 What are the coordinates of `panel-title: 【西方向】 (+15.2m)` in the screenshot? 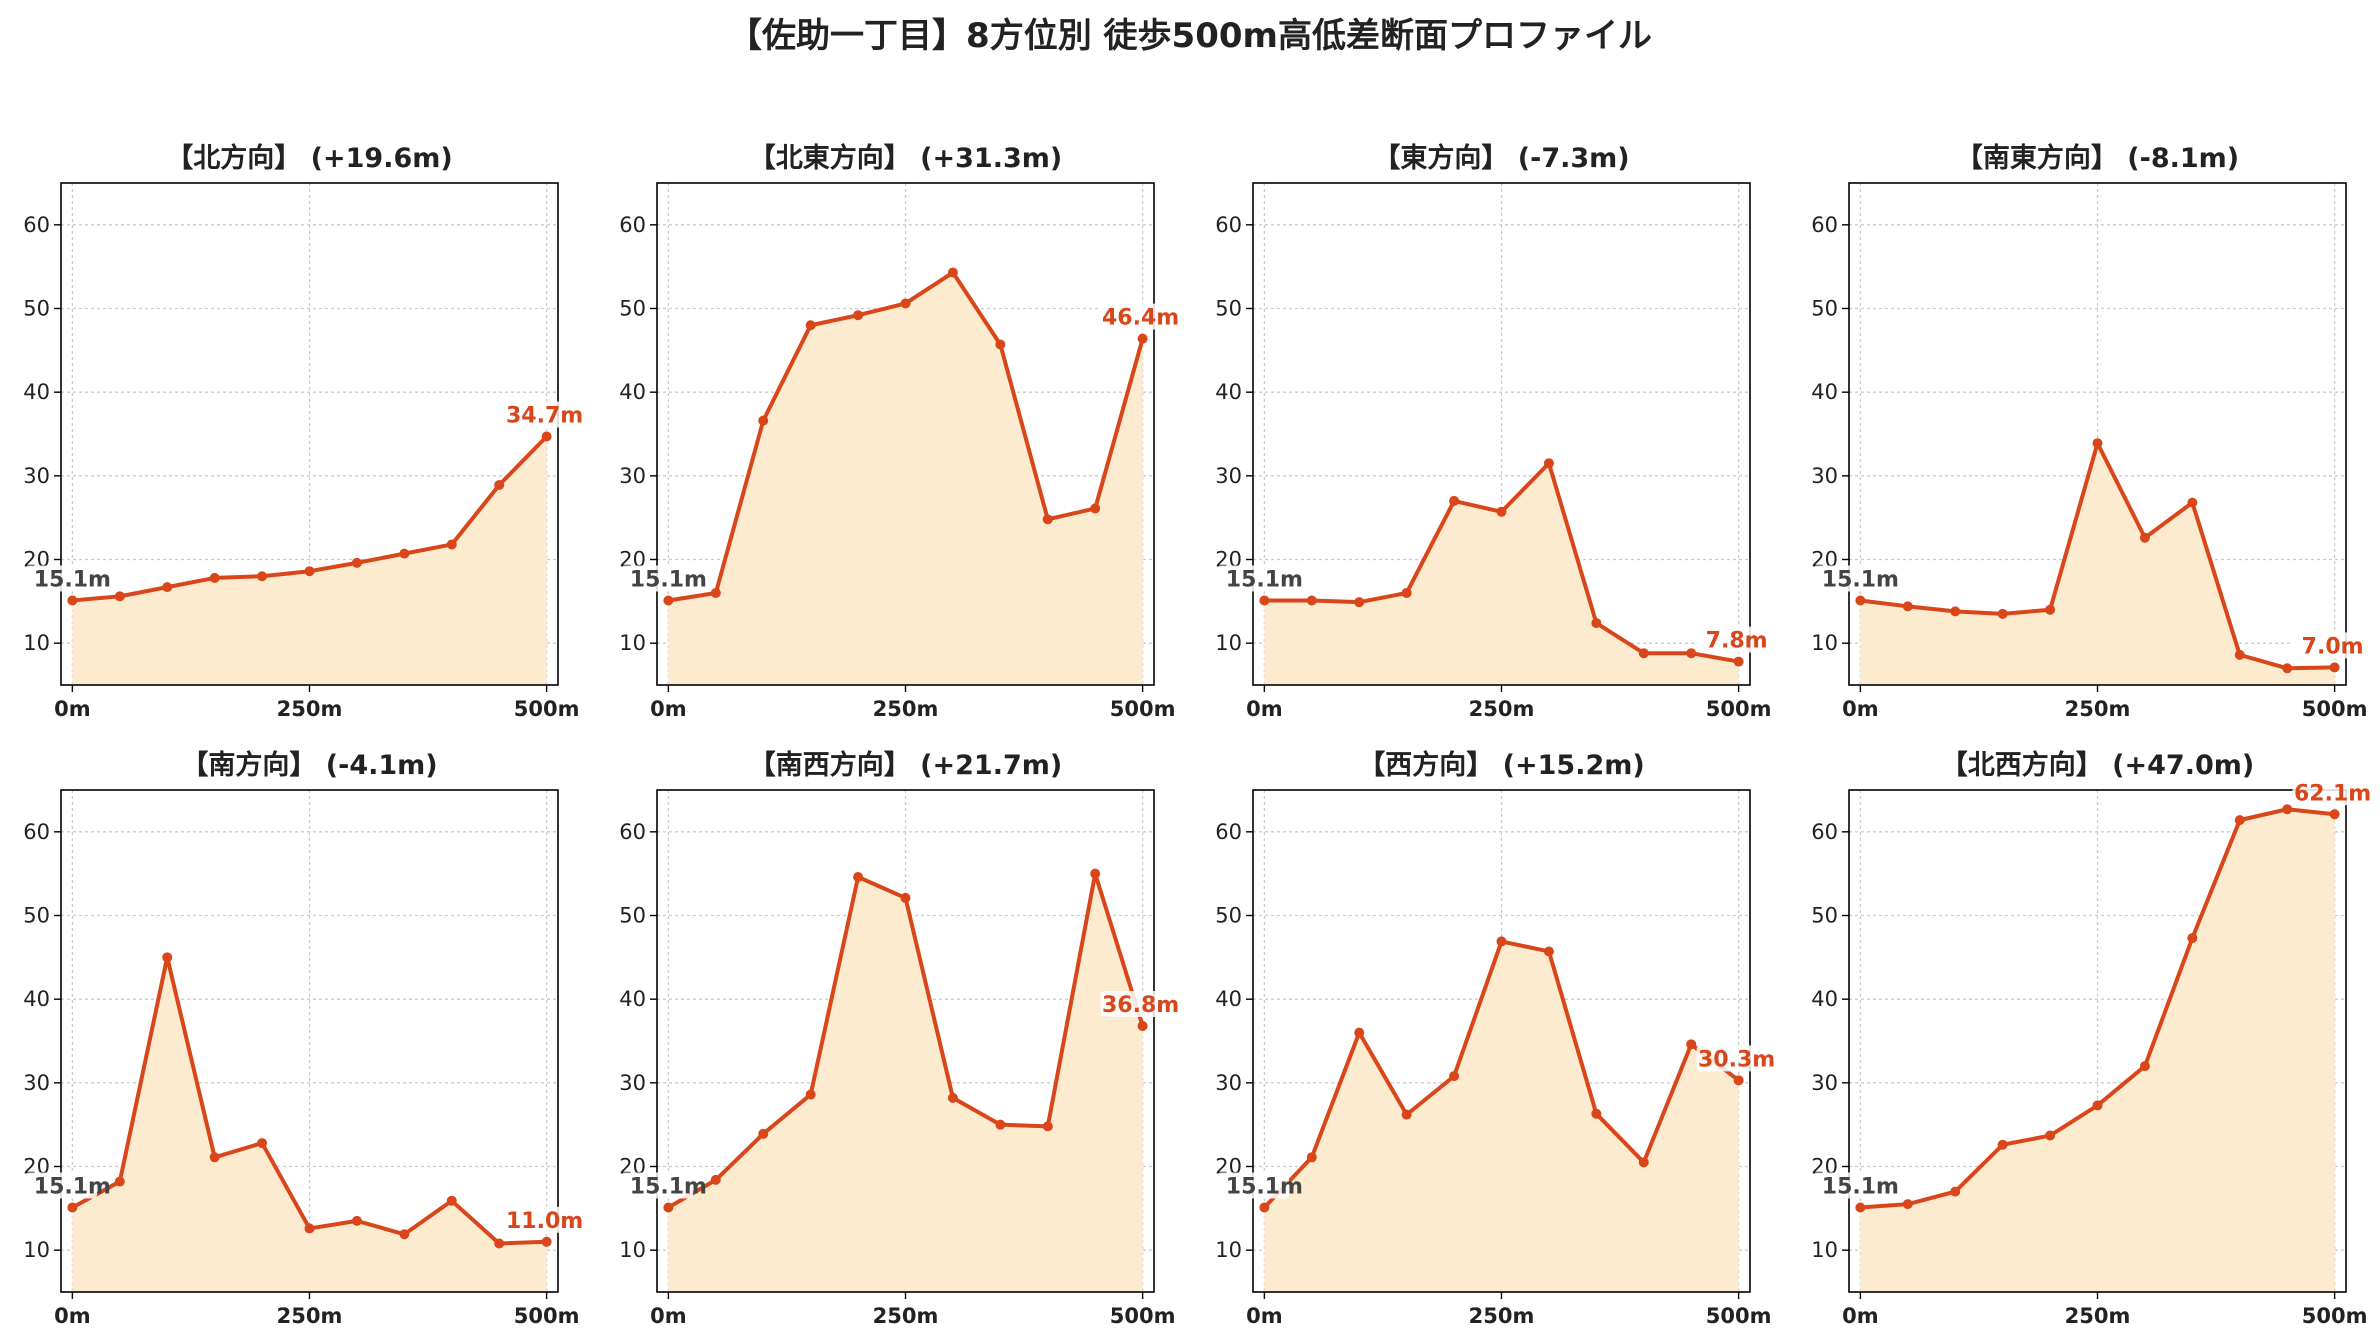 It's located at (1501, 765).